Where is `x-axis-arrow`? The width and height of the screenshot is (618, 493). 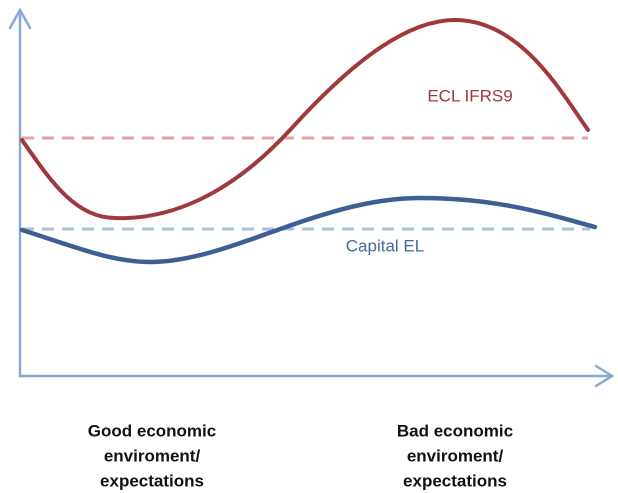
x-axis-arrow is located at coordinates (604, 376).